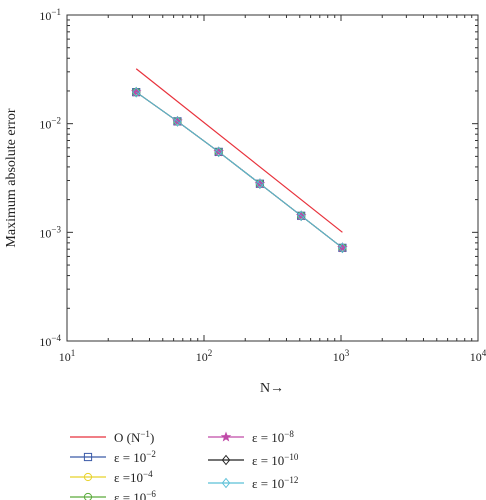 Image resolution: width=486 pixels, height=500 pixels. Describe the element at coordinates (152, 437) in the screenshot. I see `legend-label-reference-tail: )` at that location.